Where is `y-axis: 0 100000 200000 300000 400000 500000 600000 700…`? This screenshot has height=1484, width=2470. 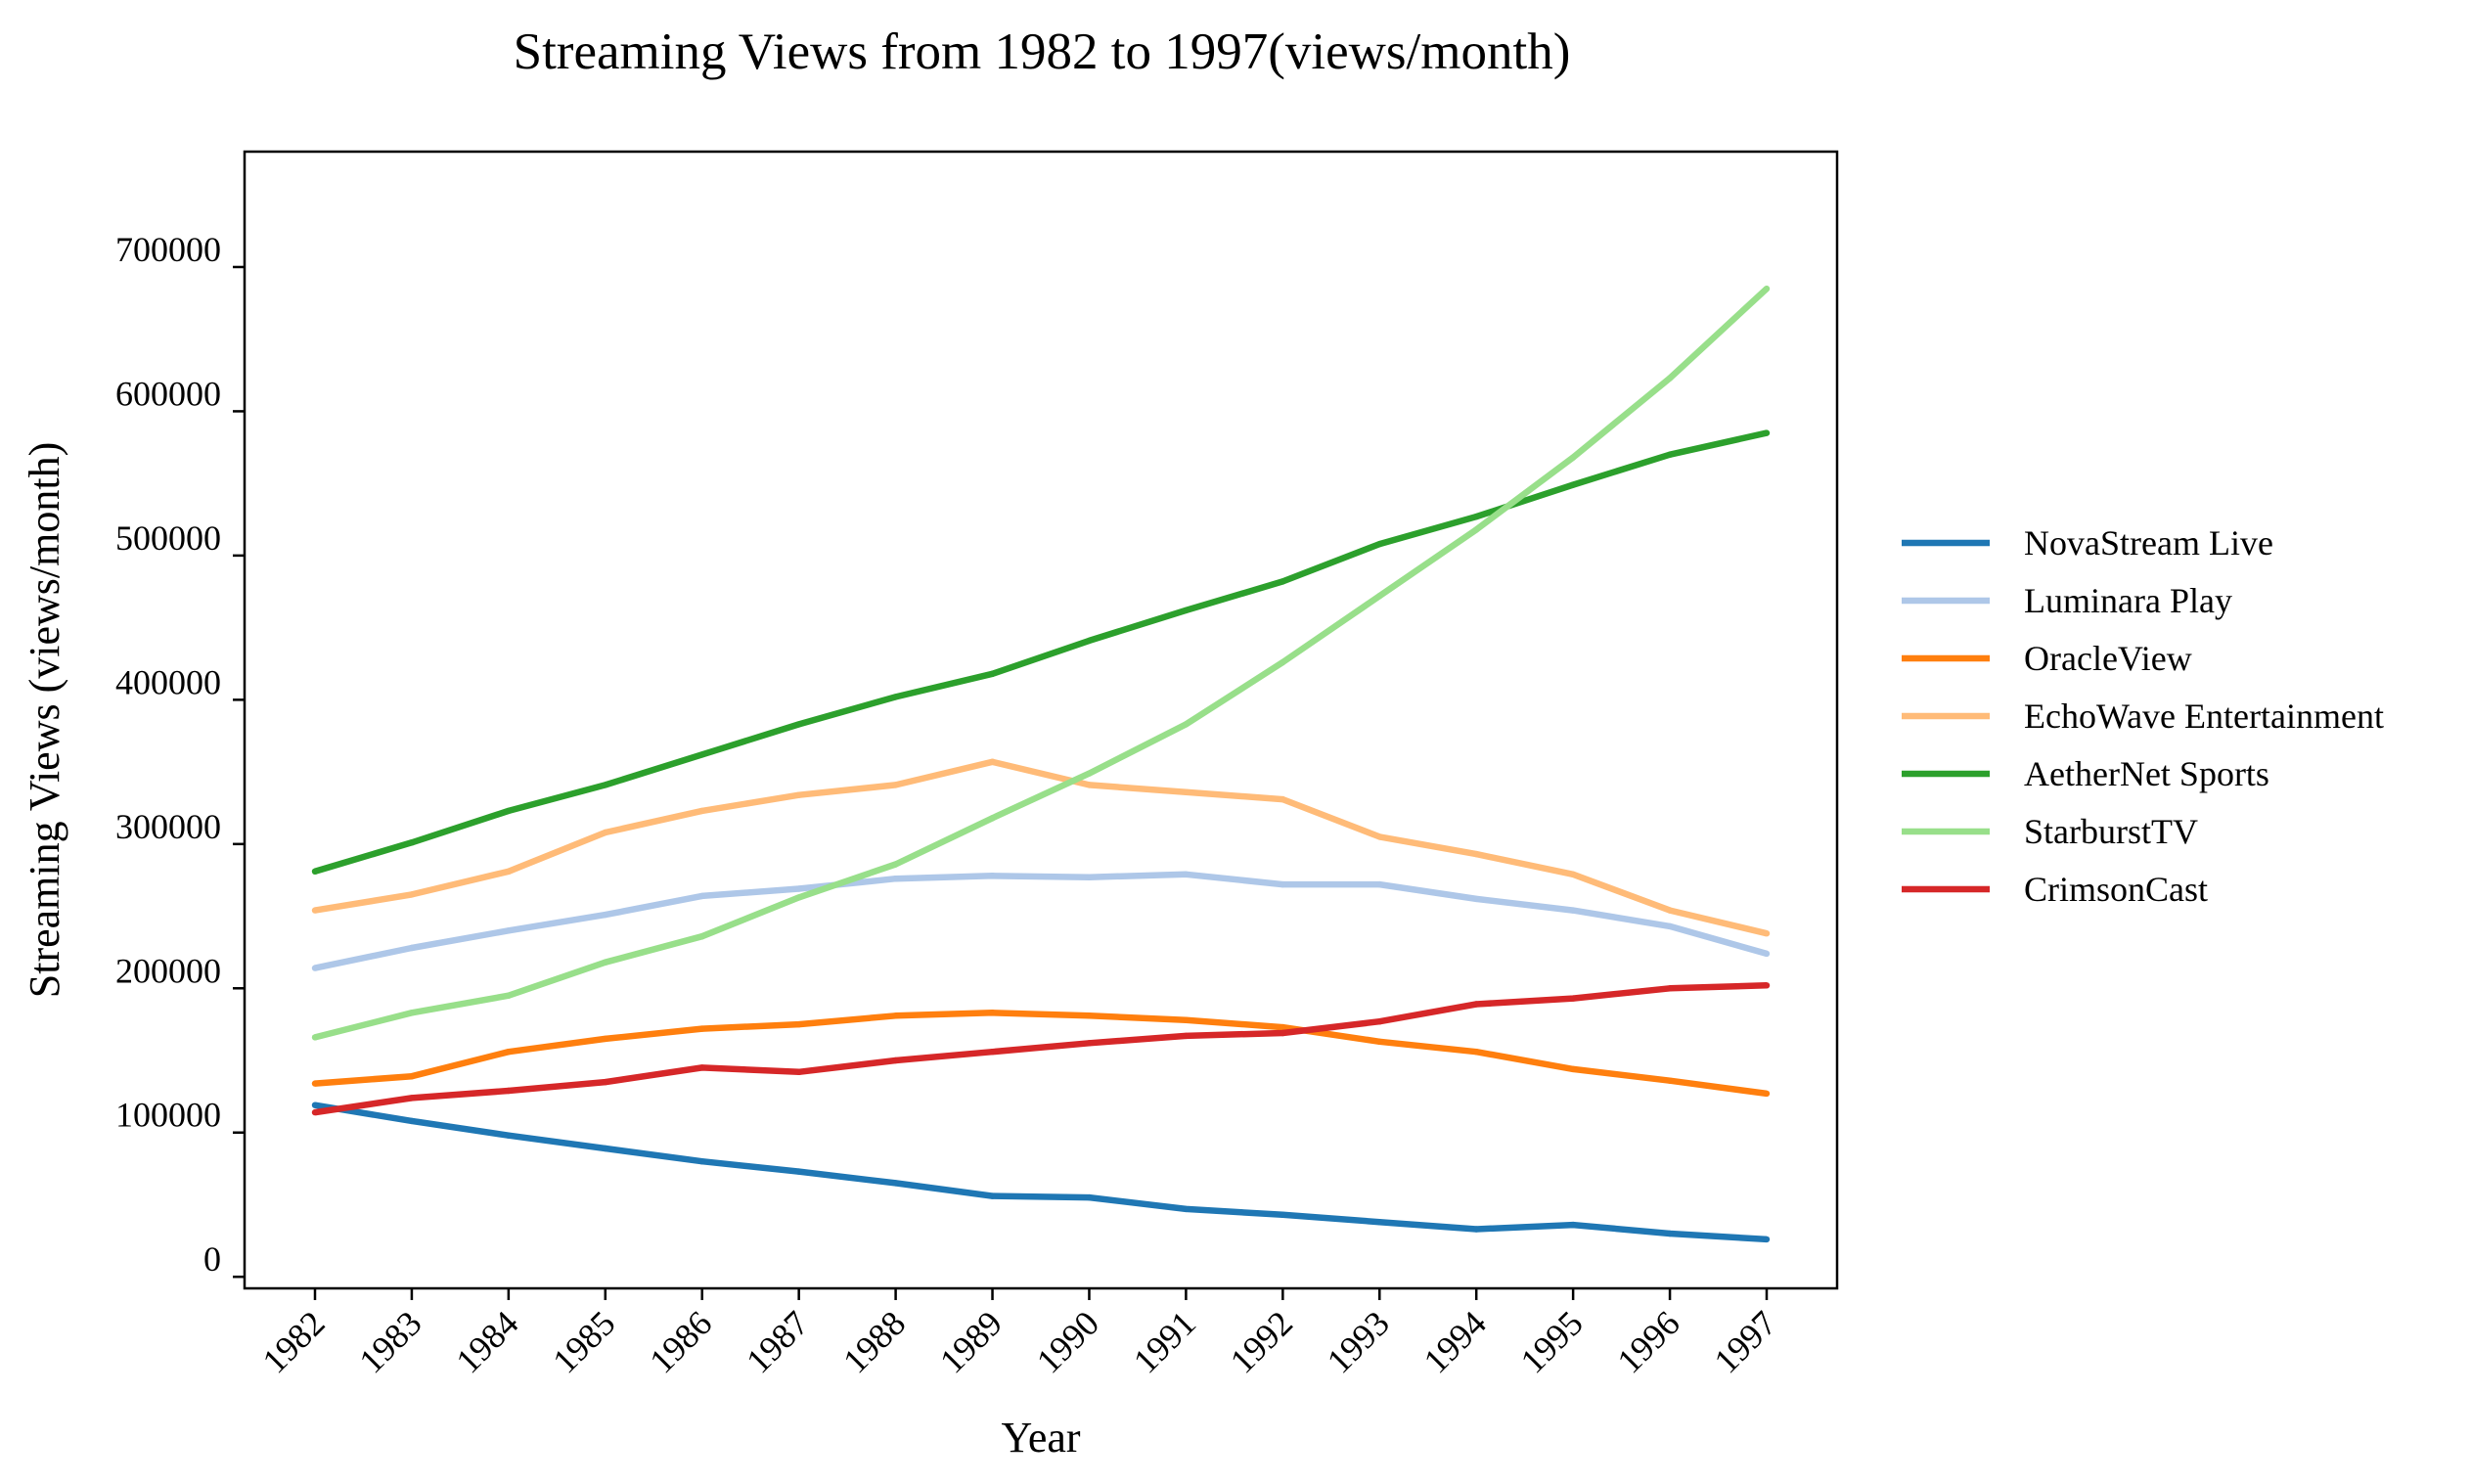
y-axis: 0 100000 200000 300000 400000 500000 600000 700… is located at coordinates (180, 754).